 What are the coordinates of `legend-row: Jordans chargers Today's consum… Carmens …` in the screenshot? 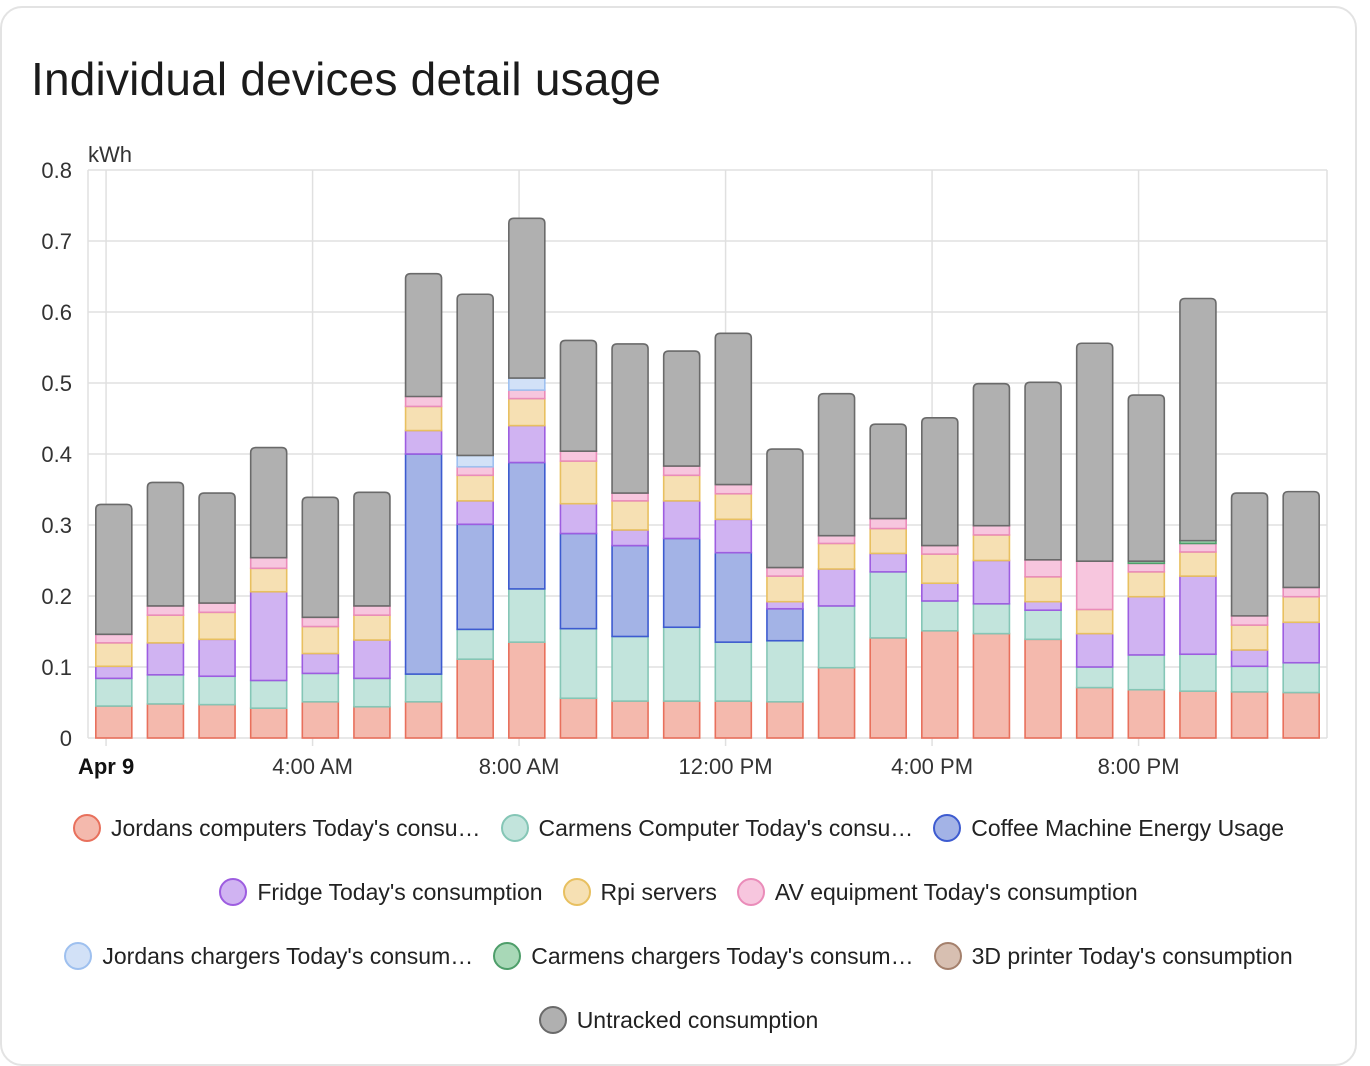 It's located at (678, 956).